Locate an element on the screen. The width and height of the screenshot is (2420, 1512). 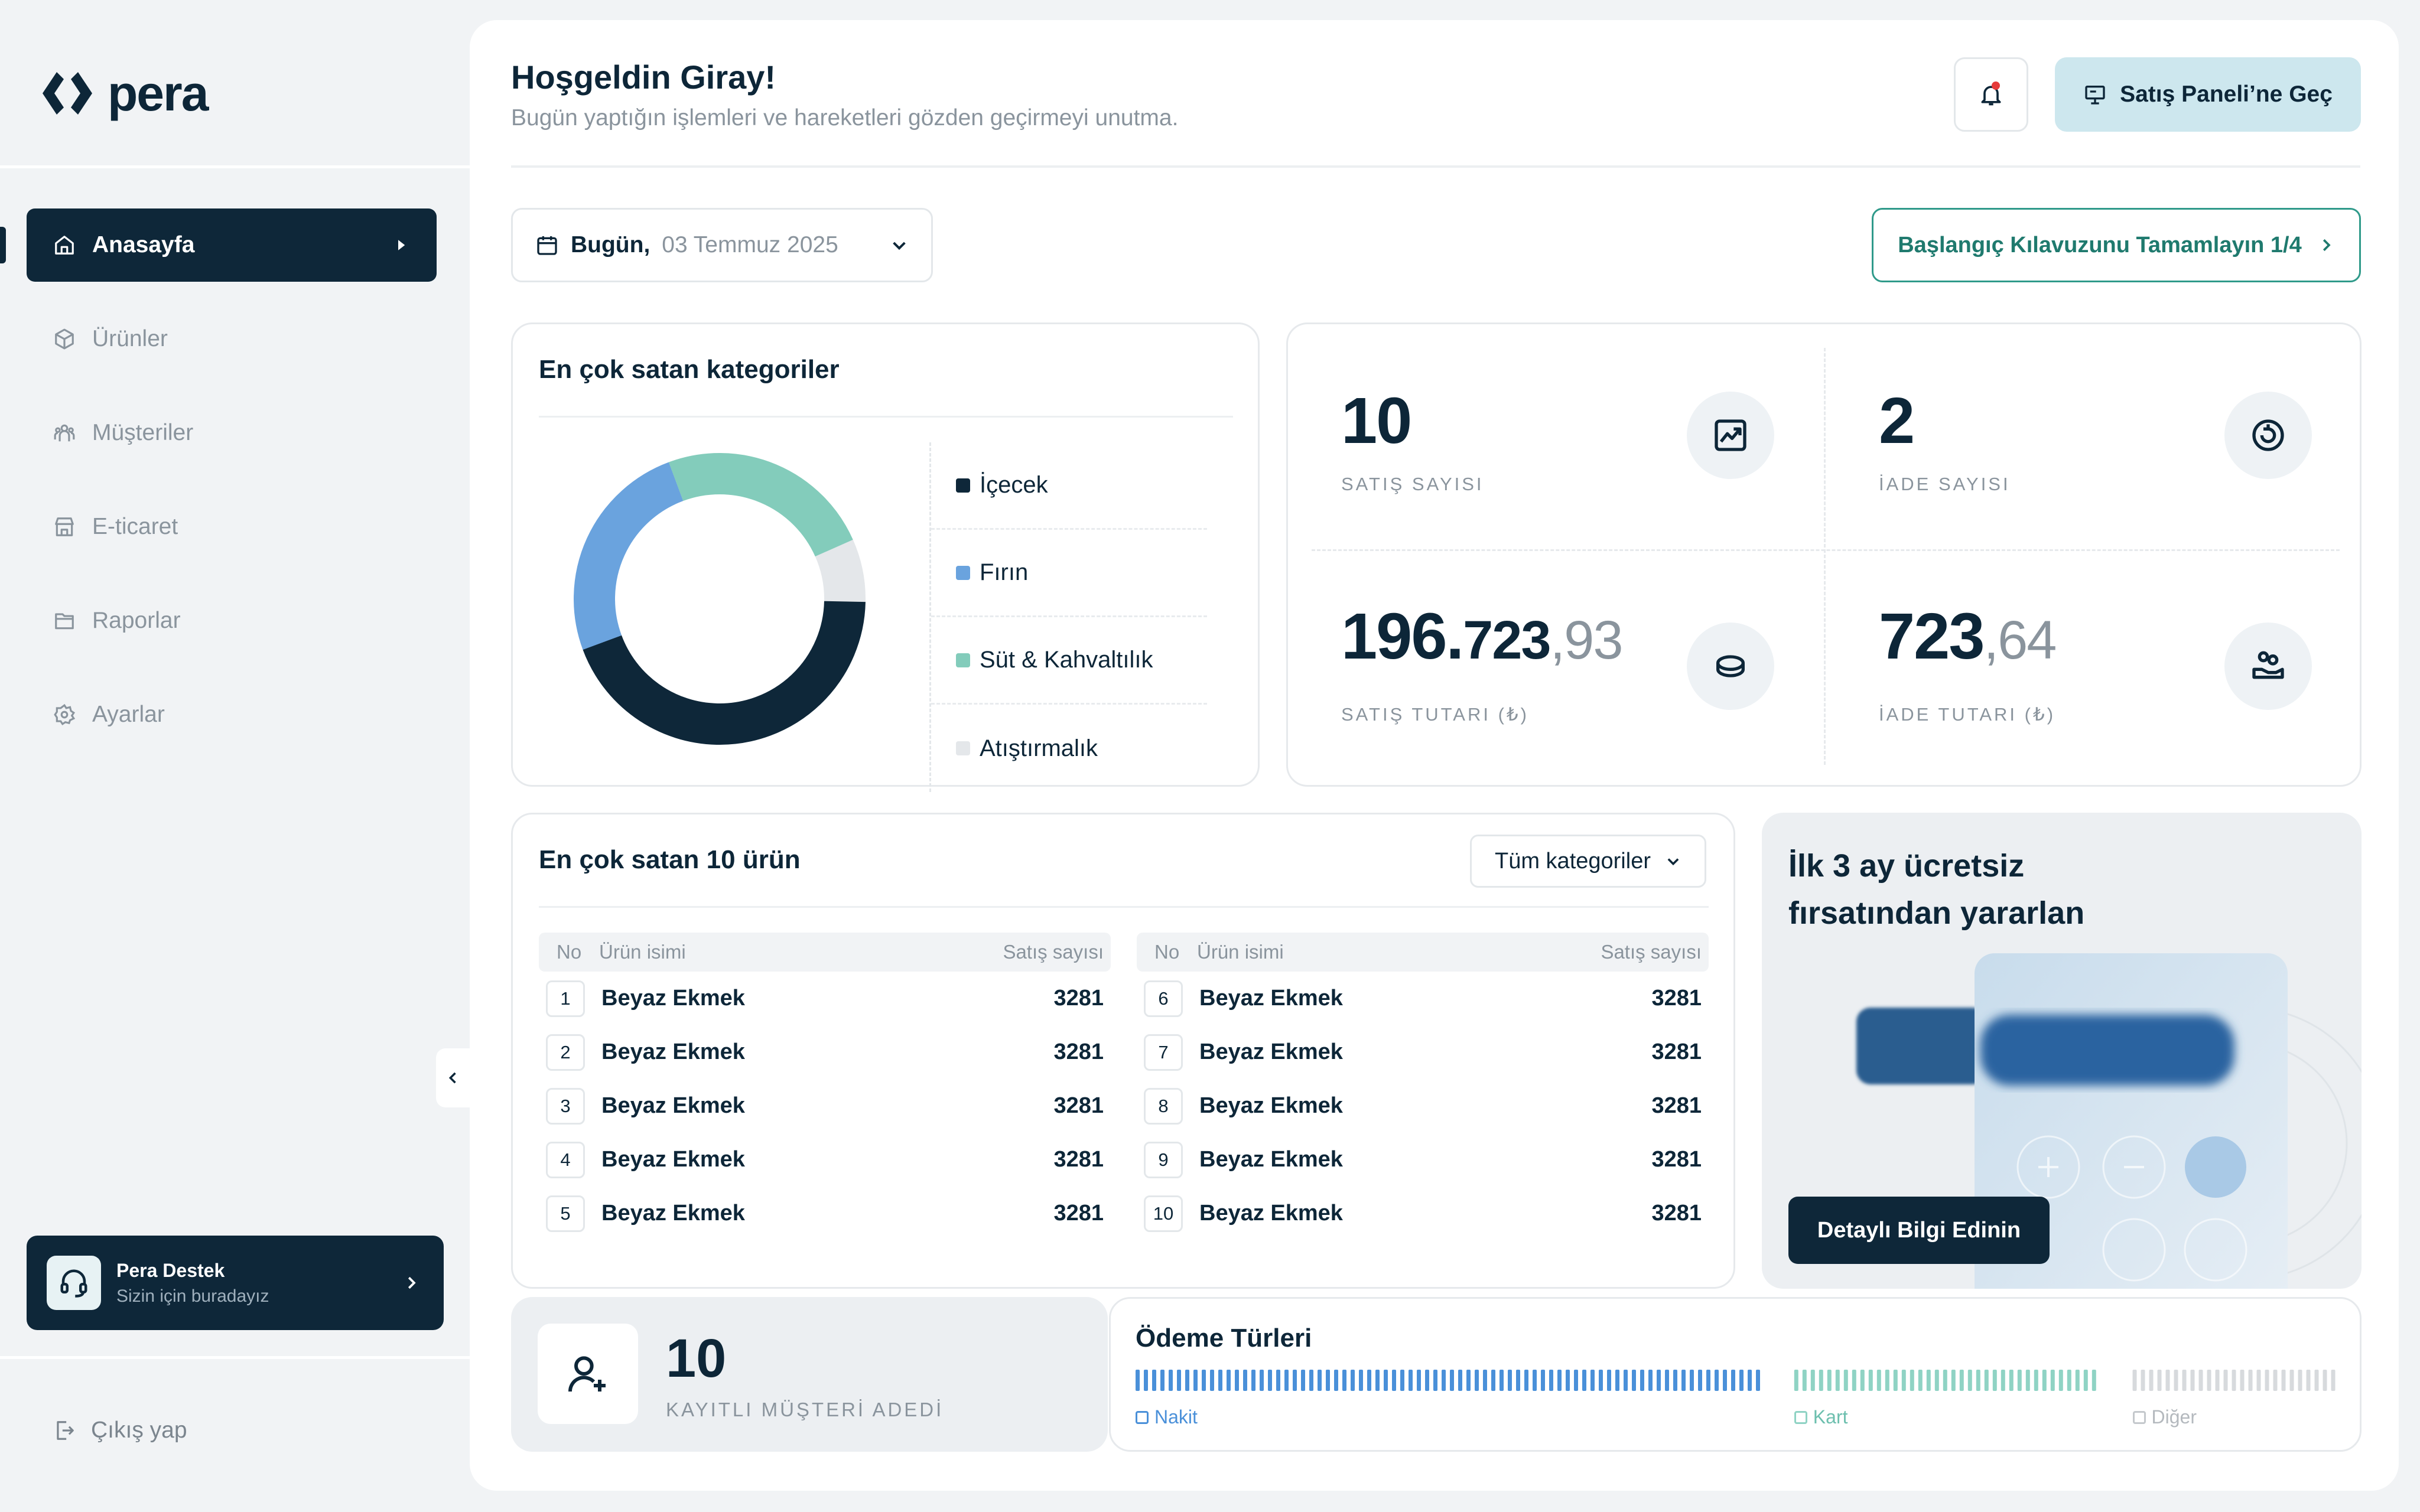
notifications-button is located at coordinates (1991, 94).